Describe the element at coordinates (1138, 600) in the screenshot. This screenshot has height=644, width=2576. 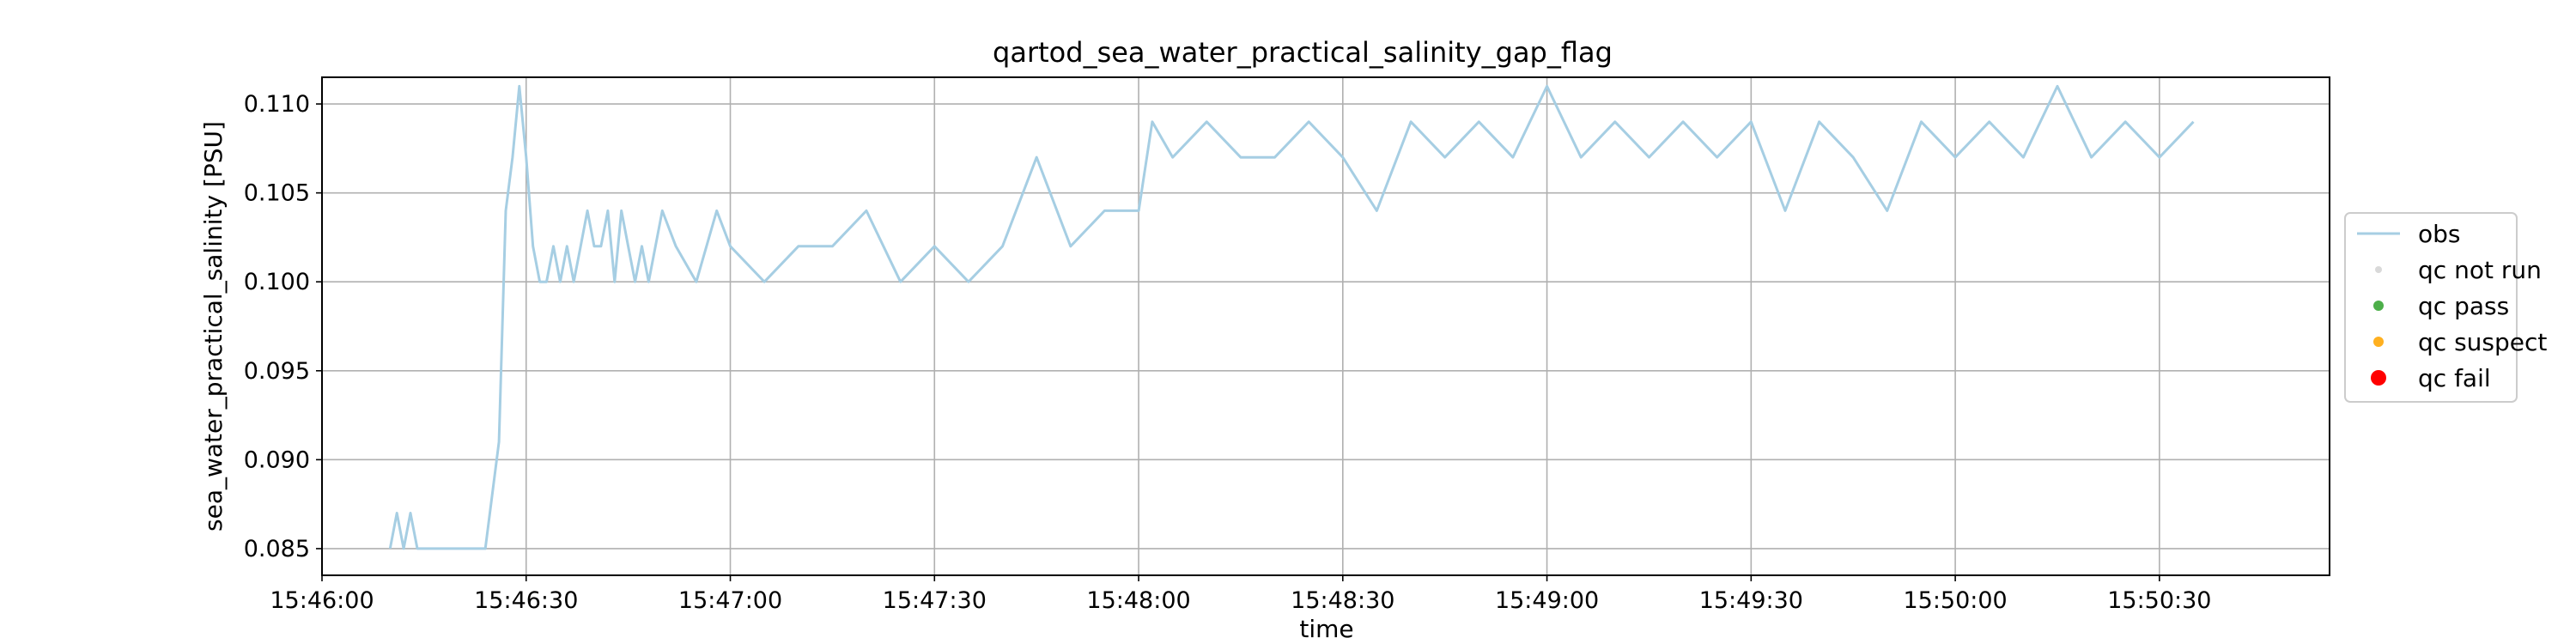
I see `x-tick-label: 15:48:00` at that location.